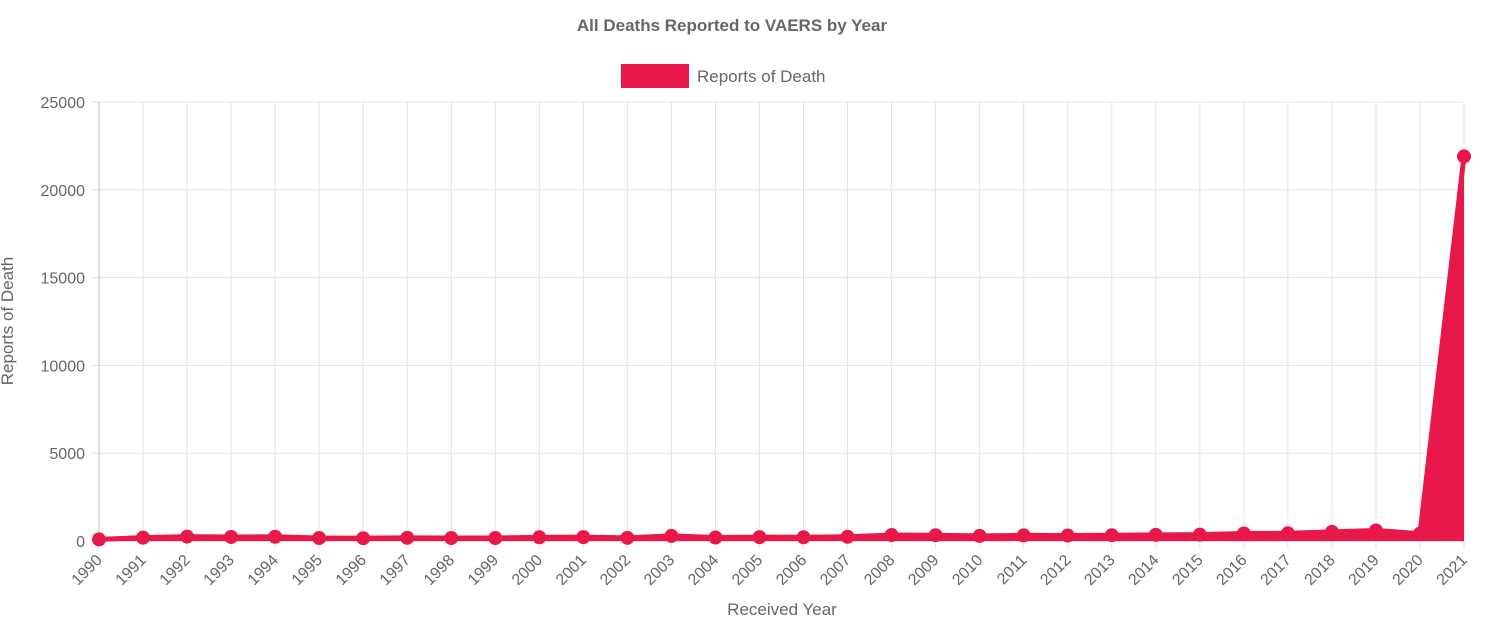 The height and width of the screenshot is (636, 1500). Describe the element at coordinates (1231, 570) in the screenshot. I see `x-tick-label: 2016` at that location.